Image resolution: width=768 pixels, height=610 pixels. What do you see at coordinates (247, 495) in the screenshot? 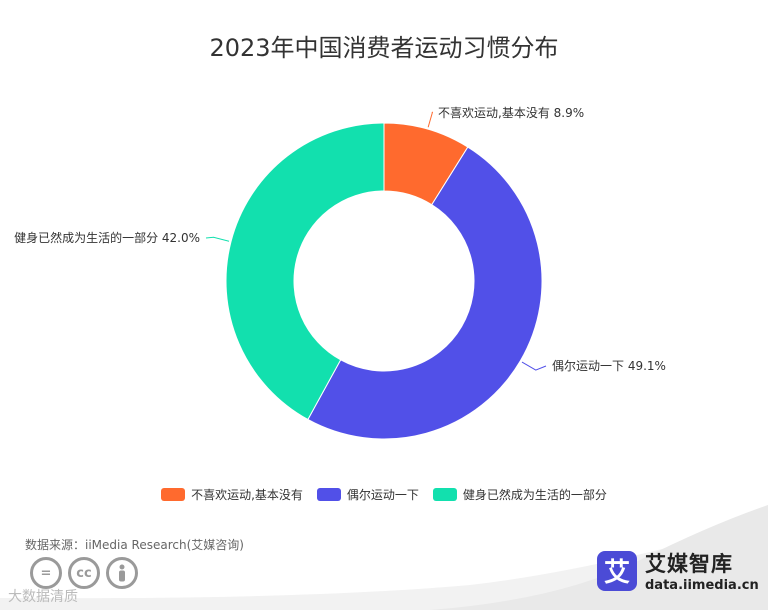
I see `legend-label-0: 不喜欢运动,基本没有` at bounding box center [247, 495].